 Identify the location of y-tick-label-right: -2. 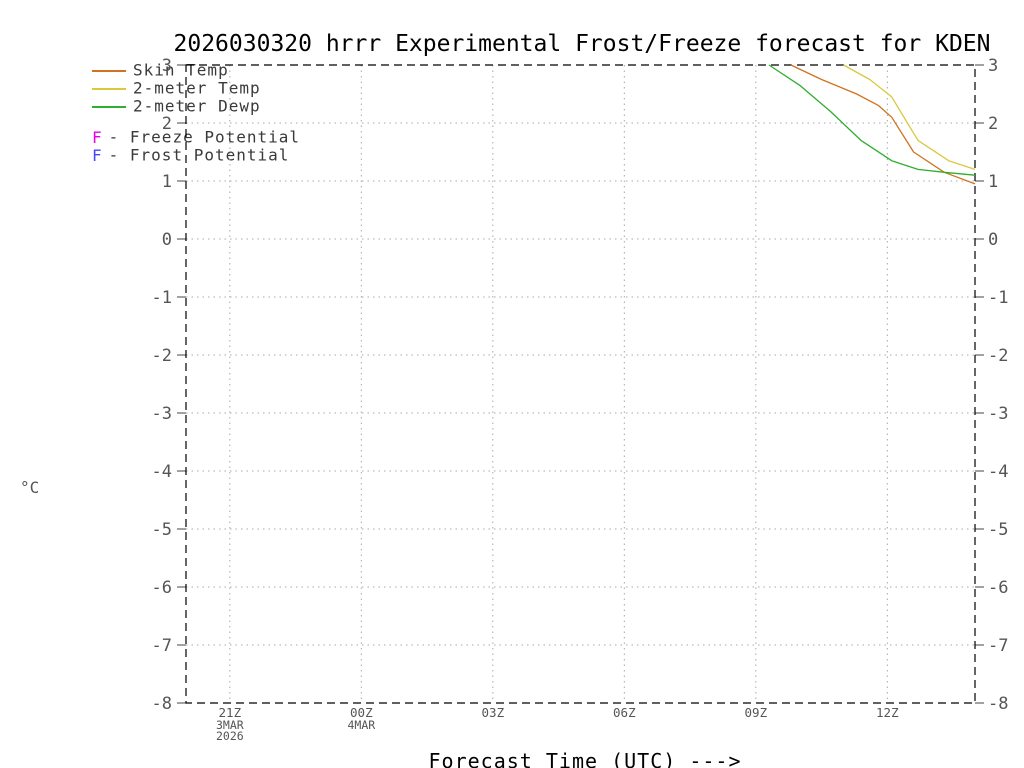
(998, 356).